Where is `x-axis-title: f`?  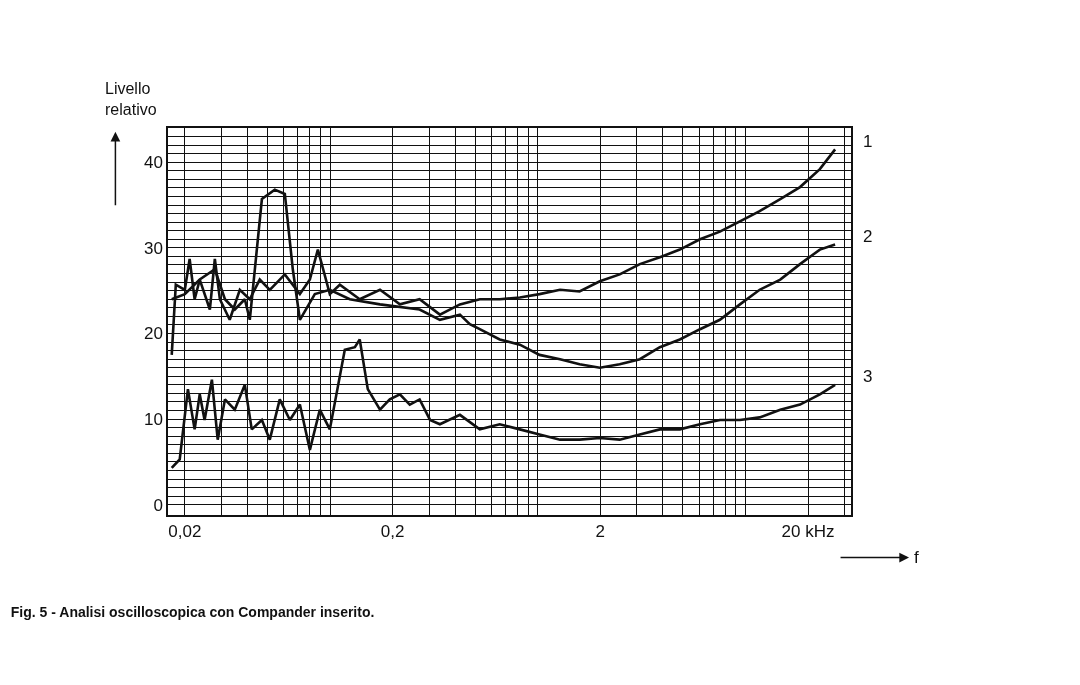 x-axis-title: f is located at coordinates (916, 557).